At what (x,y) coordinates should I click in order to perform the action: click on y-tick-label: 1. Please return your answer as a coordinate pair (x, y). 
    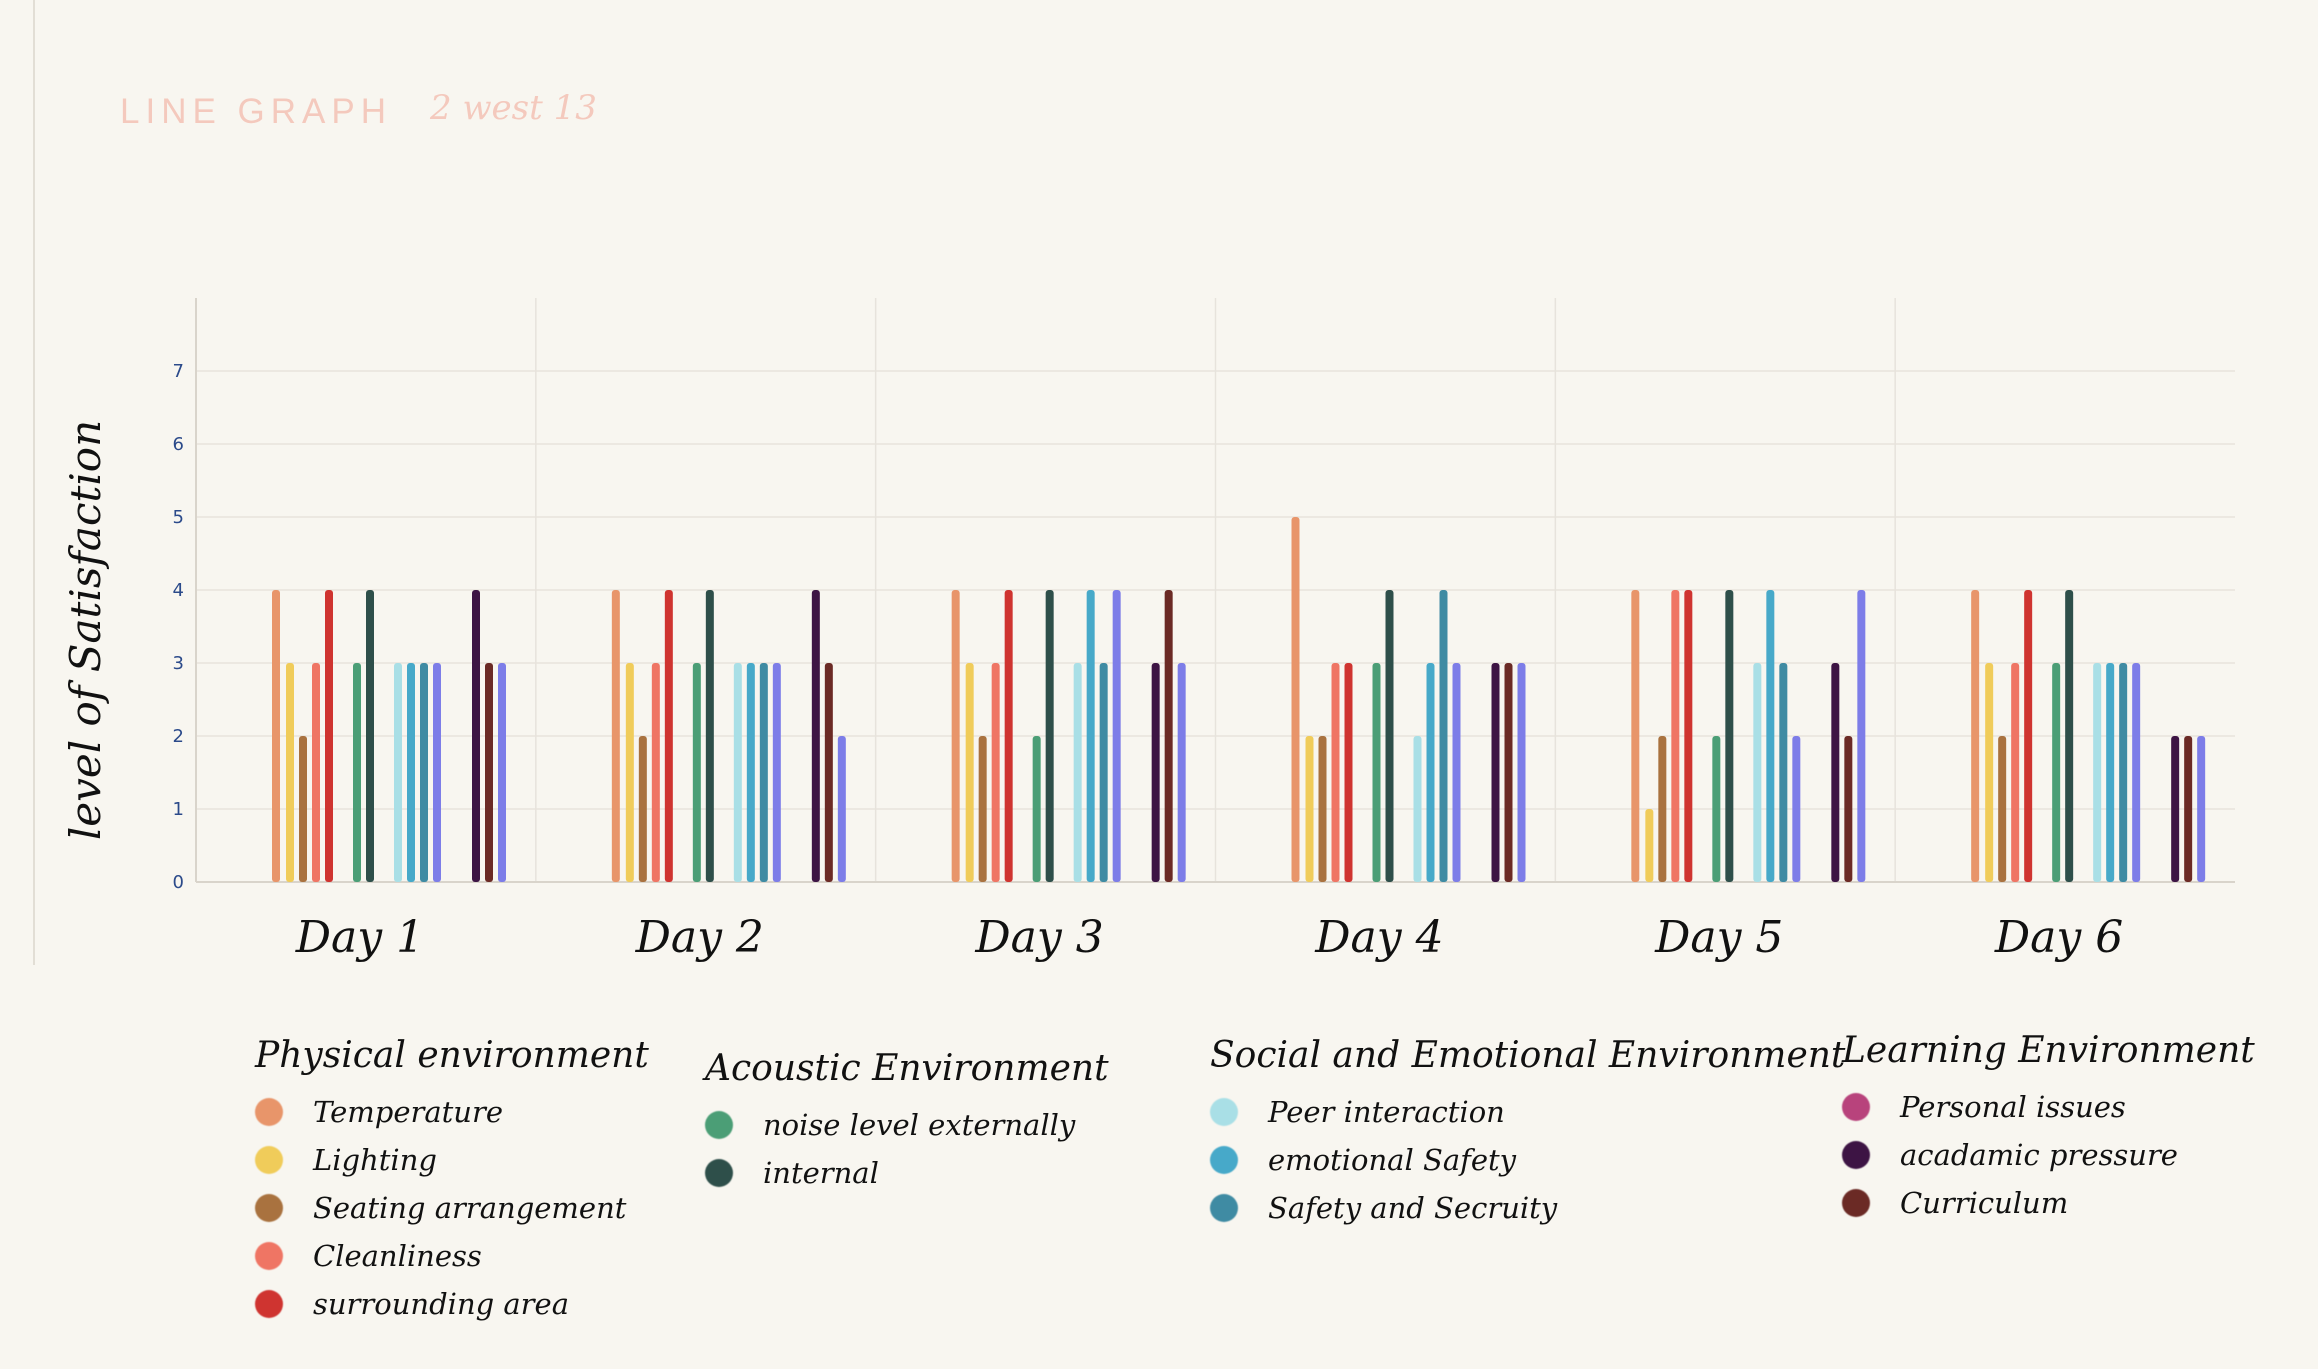
    Looking at the image, I should click on (178, 809).